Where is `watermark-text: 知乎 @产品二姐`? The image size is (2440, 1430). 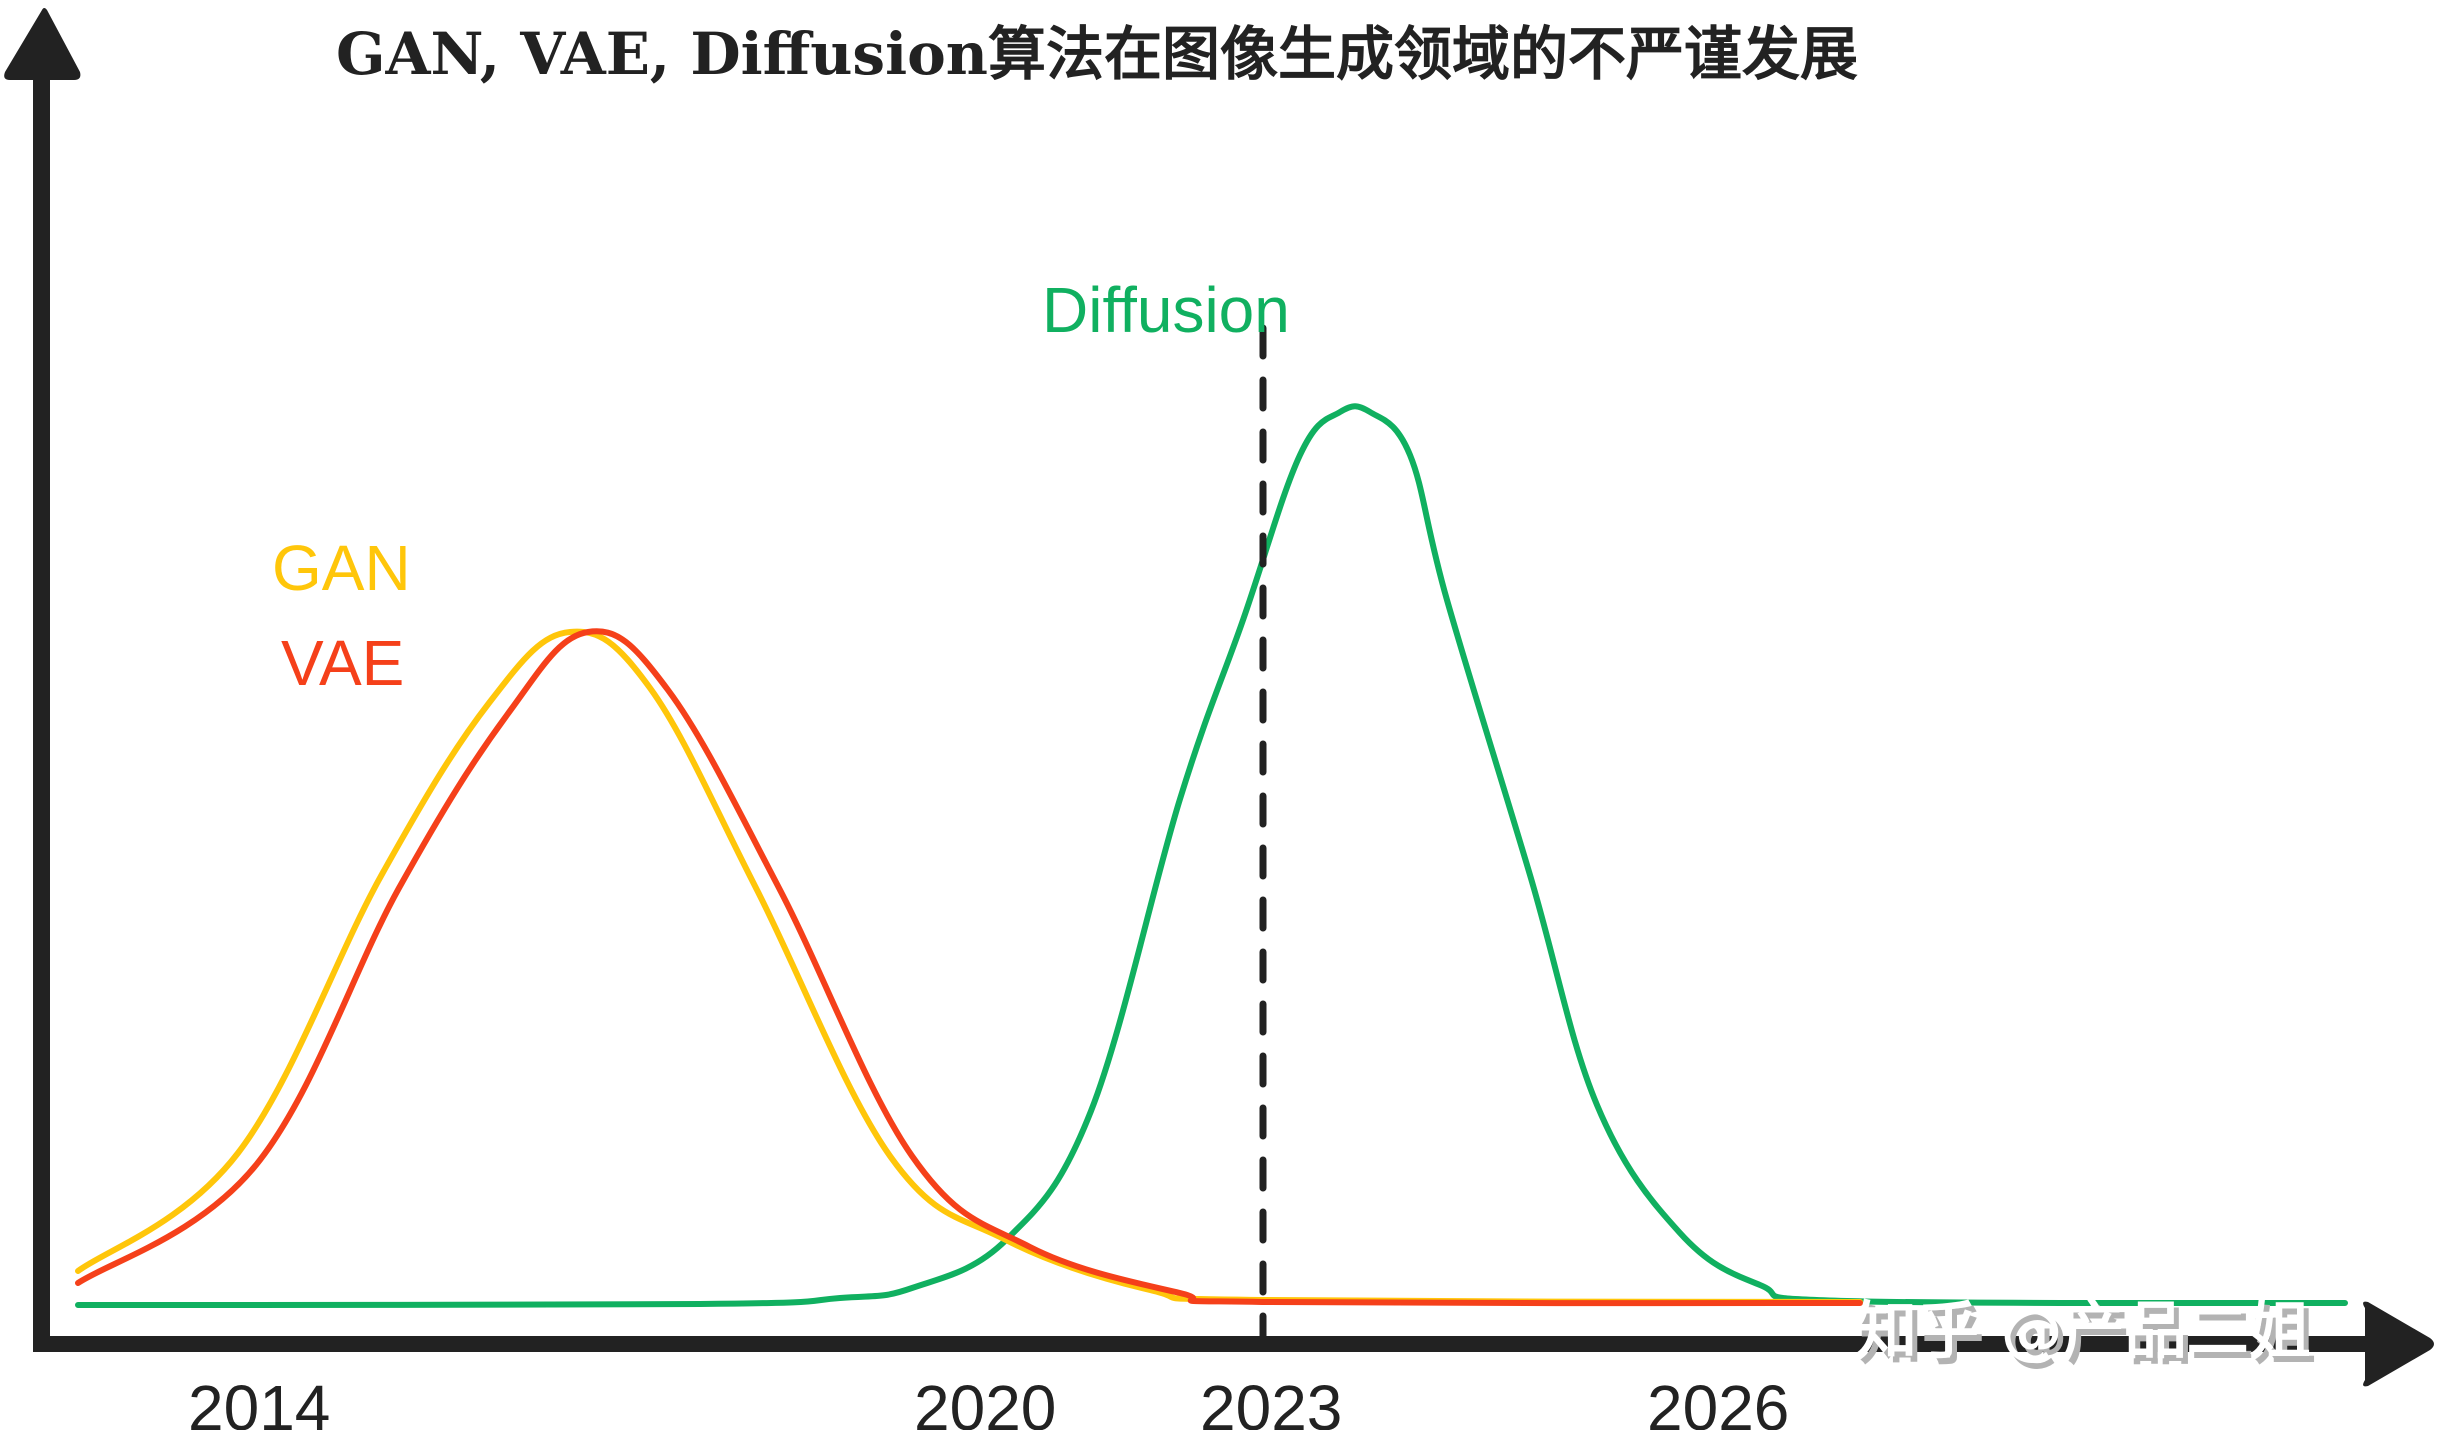 watermark-text: 知乎 @产品二姐 is located at coordinates (2083, 1330).